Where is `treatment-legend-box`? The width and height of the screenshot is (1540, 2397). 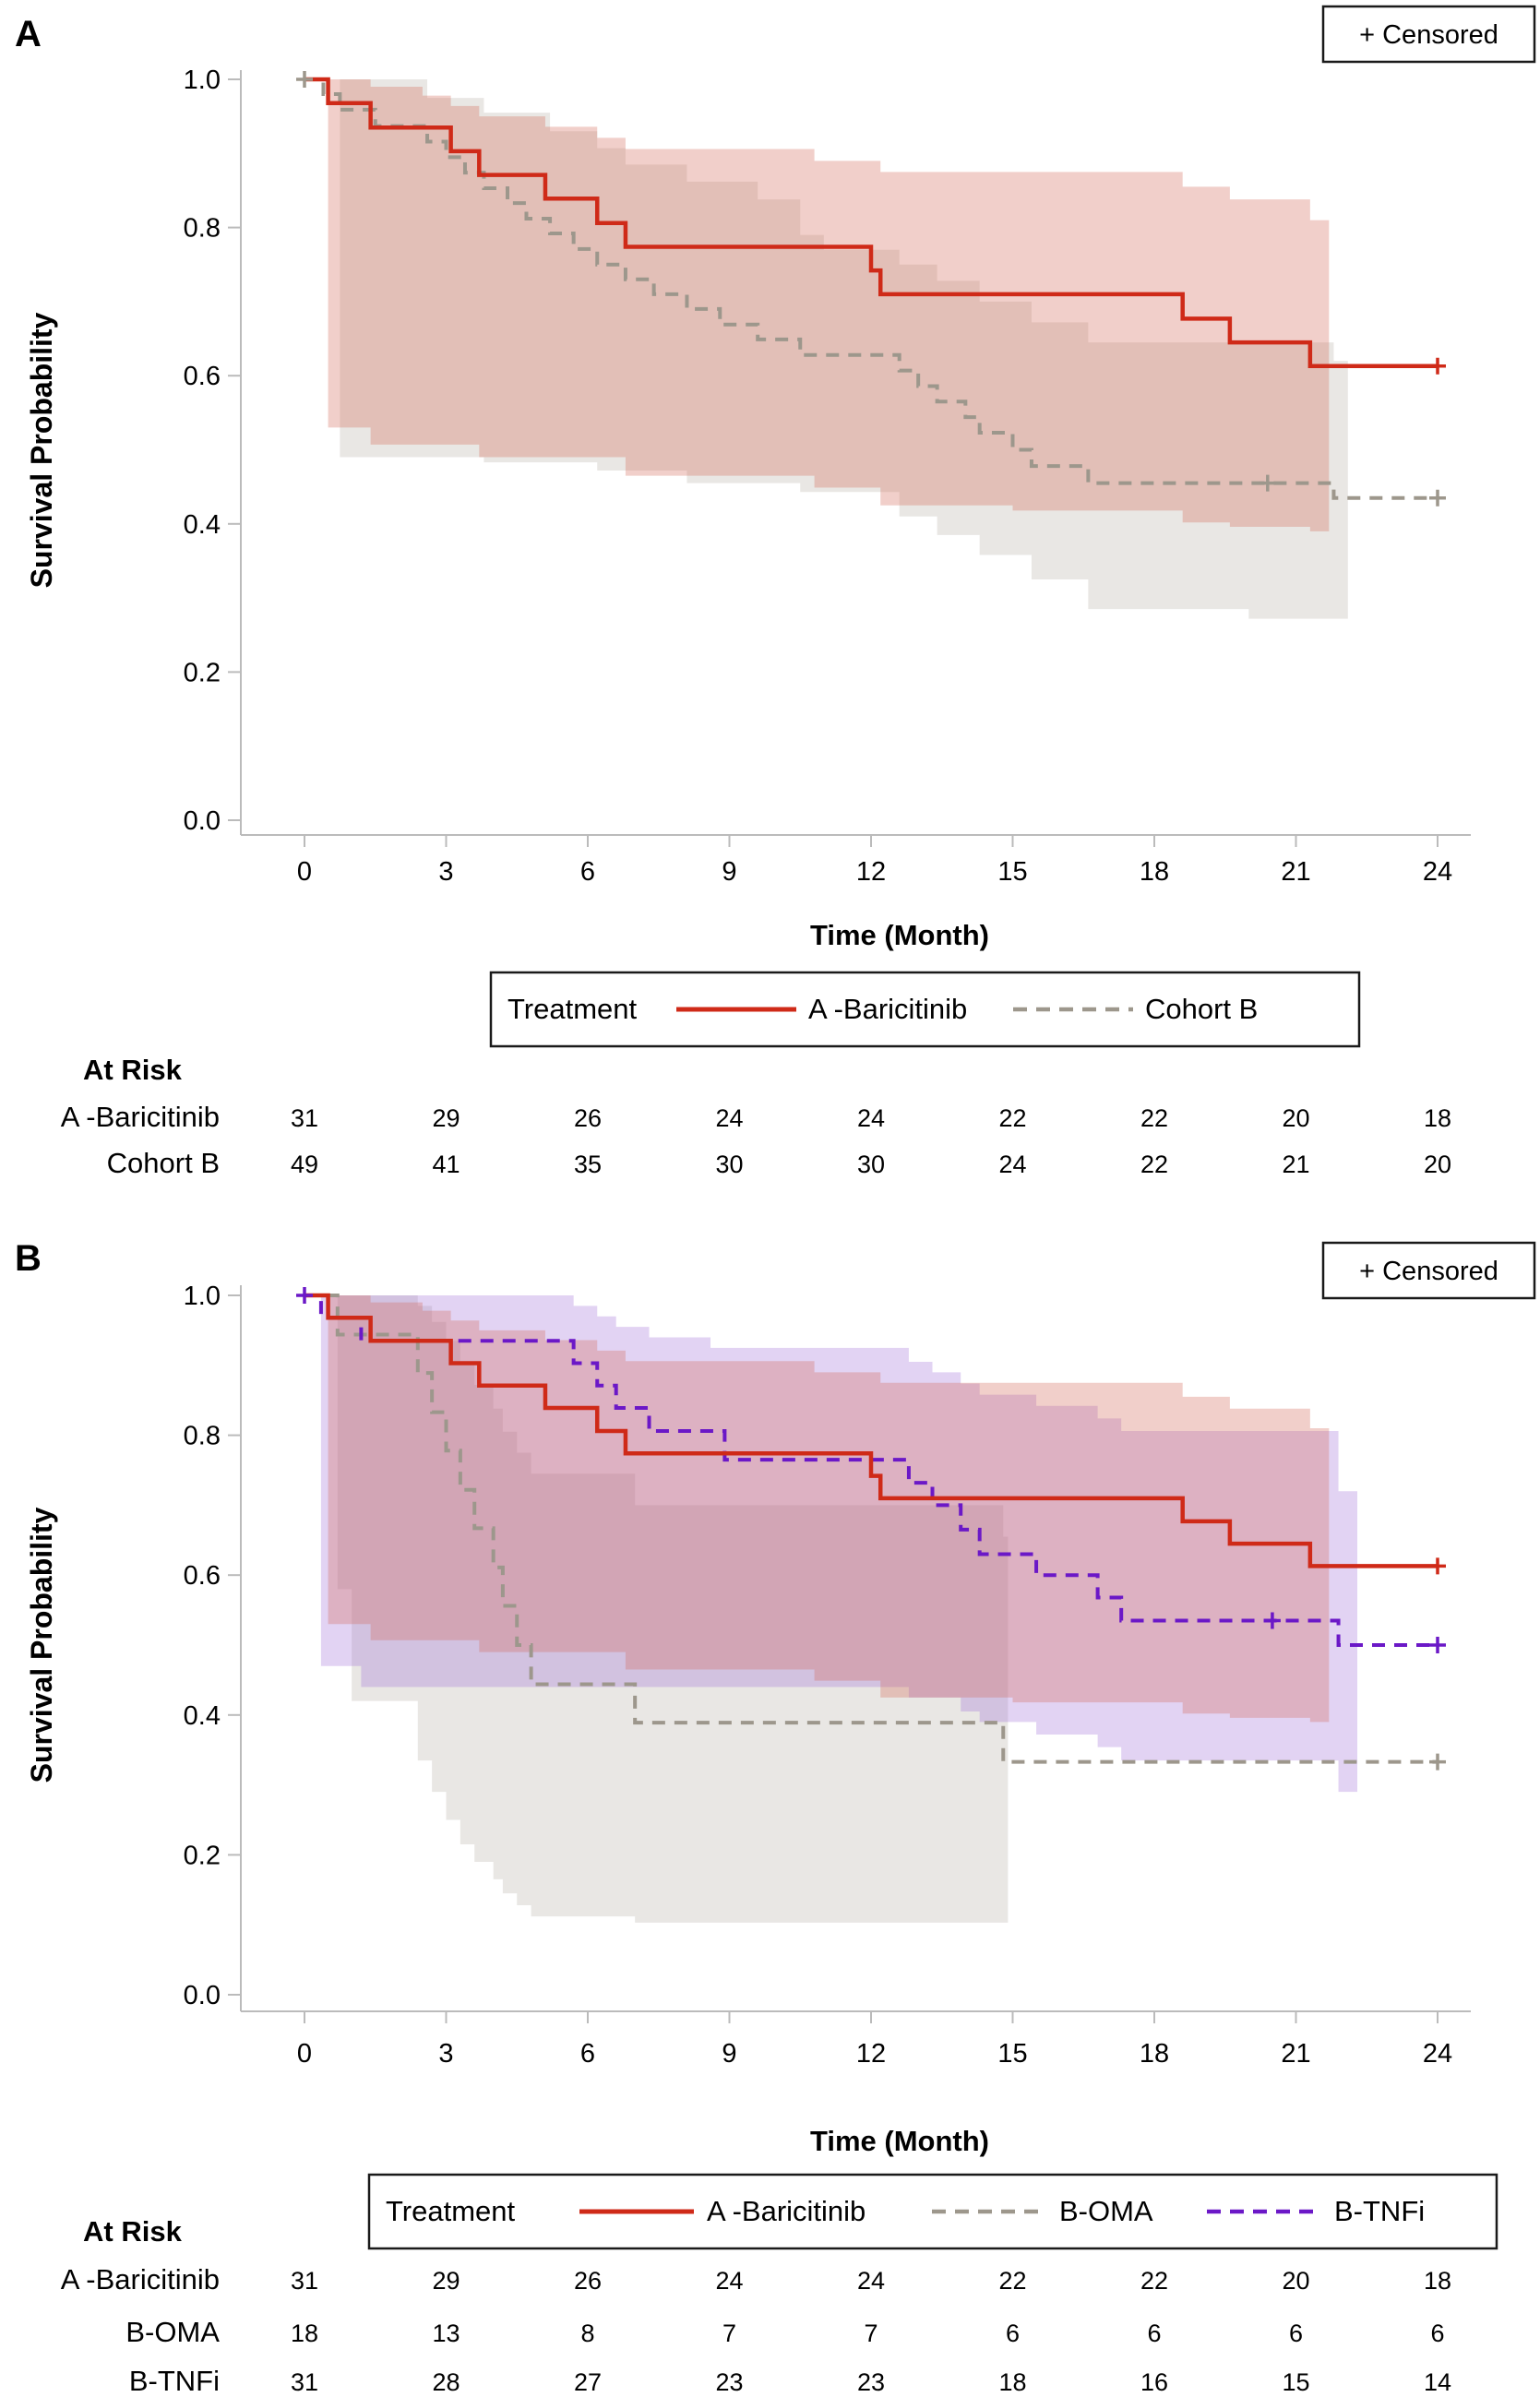 treatment-legend-box is located at coordinates (925, 1009).